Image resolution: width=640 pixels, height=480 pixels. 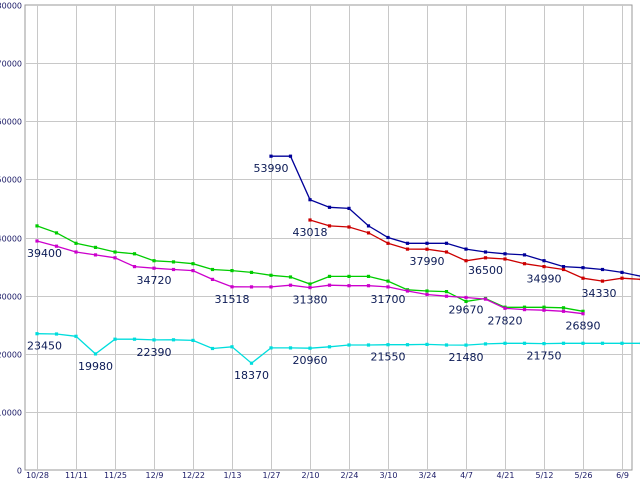 What do you see at coordinates (388, 357) in the screenshot?
I see `data-label: 21550` at bounding box center [388, 357].